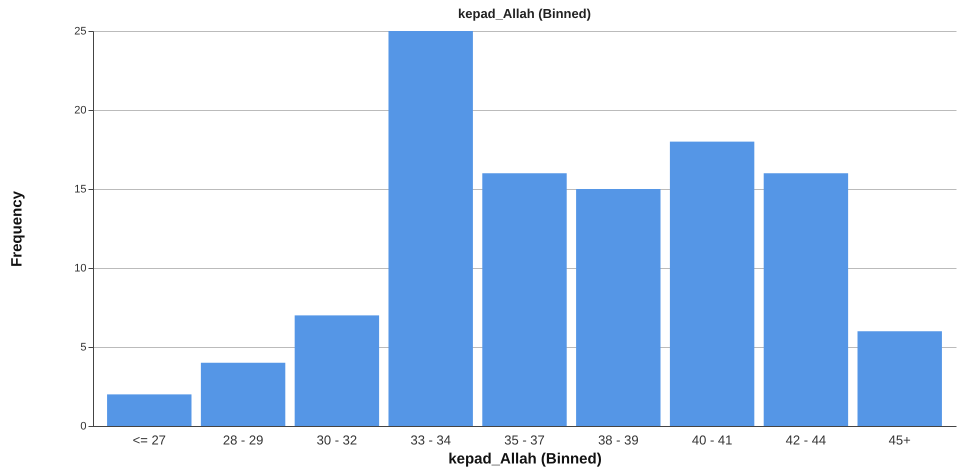 This screenshot has width=960, height=474. I want to click on y-axis-title: Frequency, so click(17, 228).